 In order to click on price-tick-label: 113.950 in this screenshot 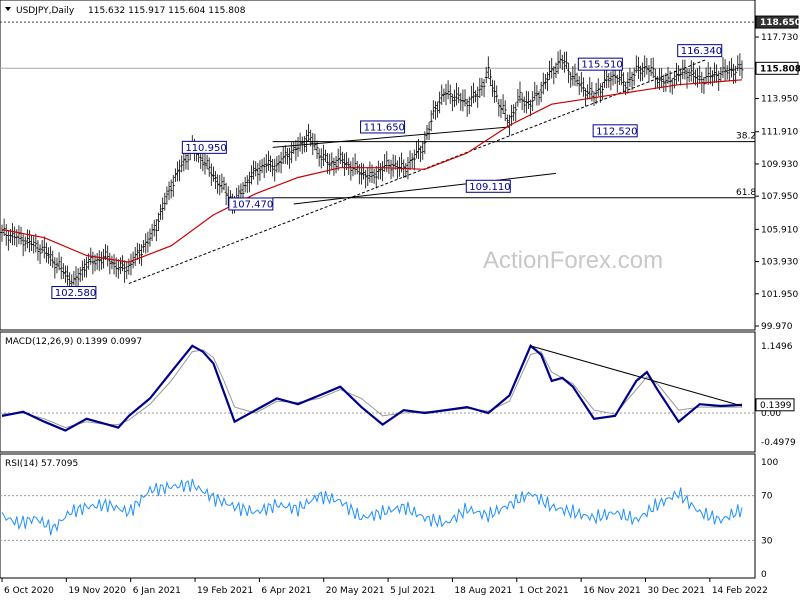, I will do `click(779, 100)`.